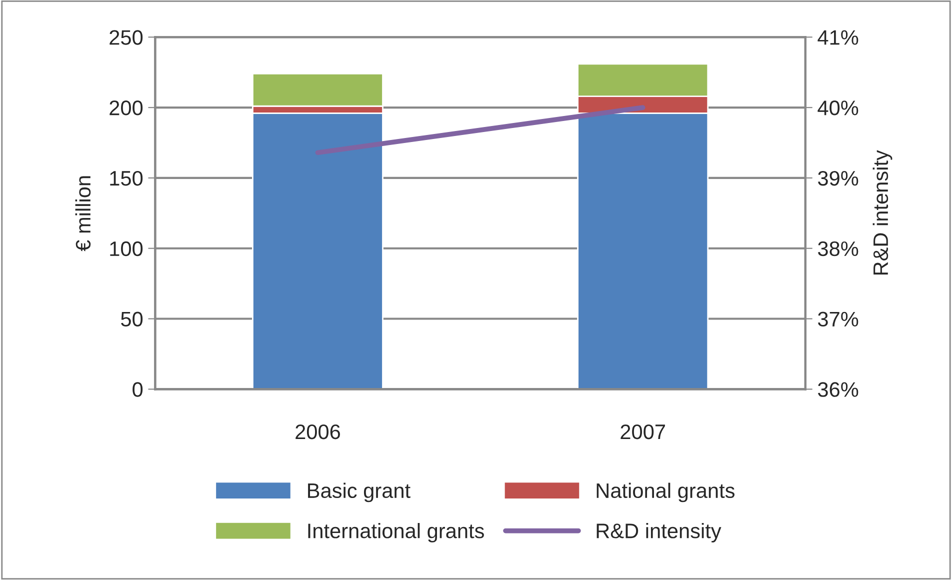 The image size is (952, 580). What do you see at coordinates (665, 492) in the screenshot?
I see `legend-label: National grants` at bounding box center [665, 492].